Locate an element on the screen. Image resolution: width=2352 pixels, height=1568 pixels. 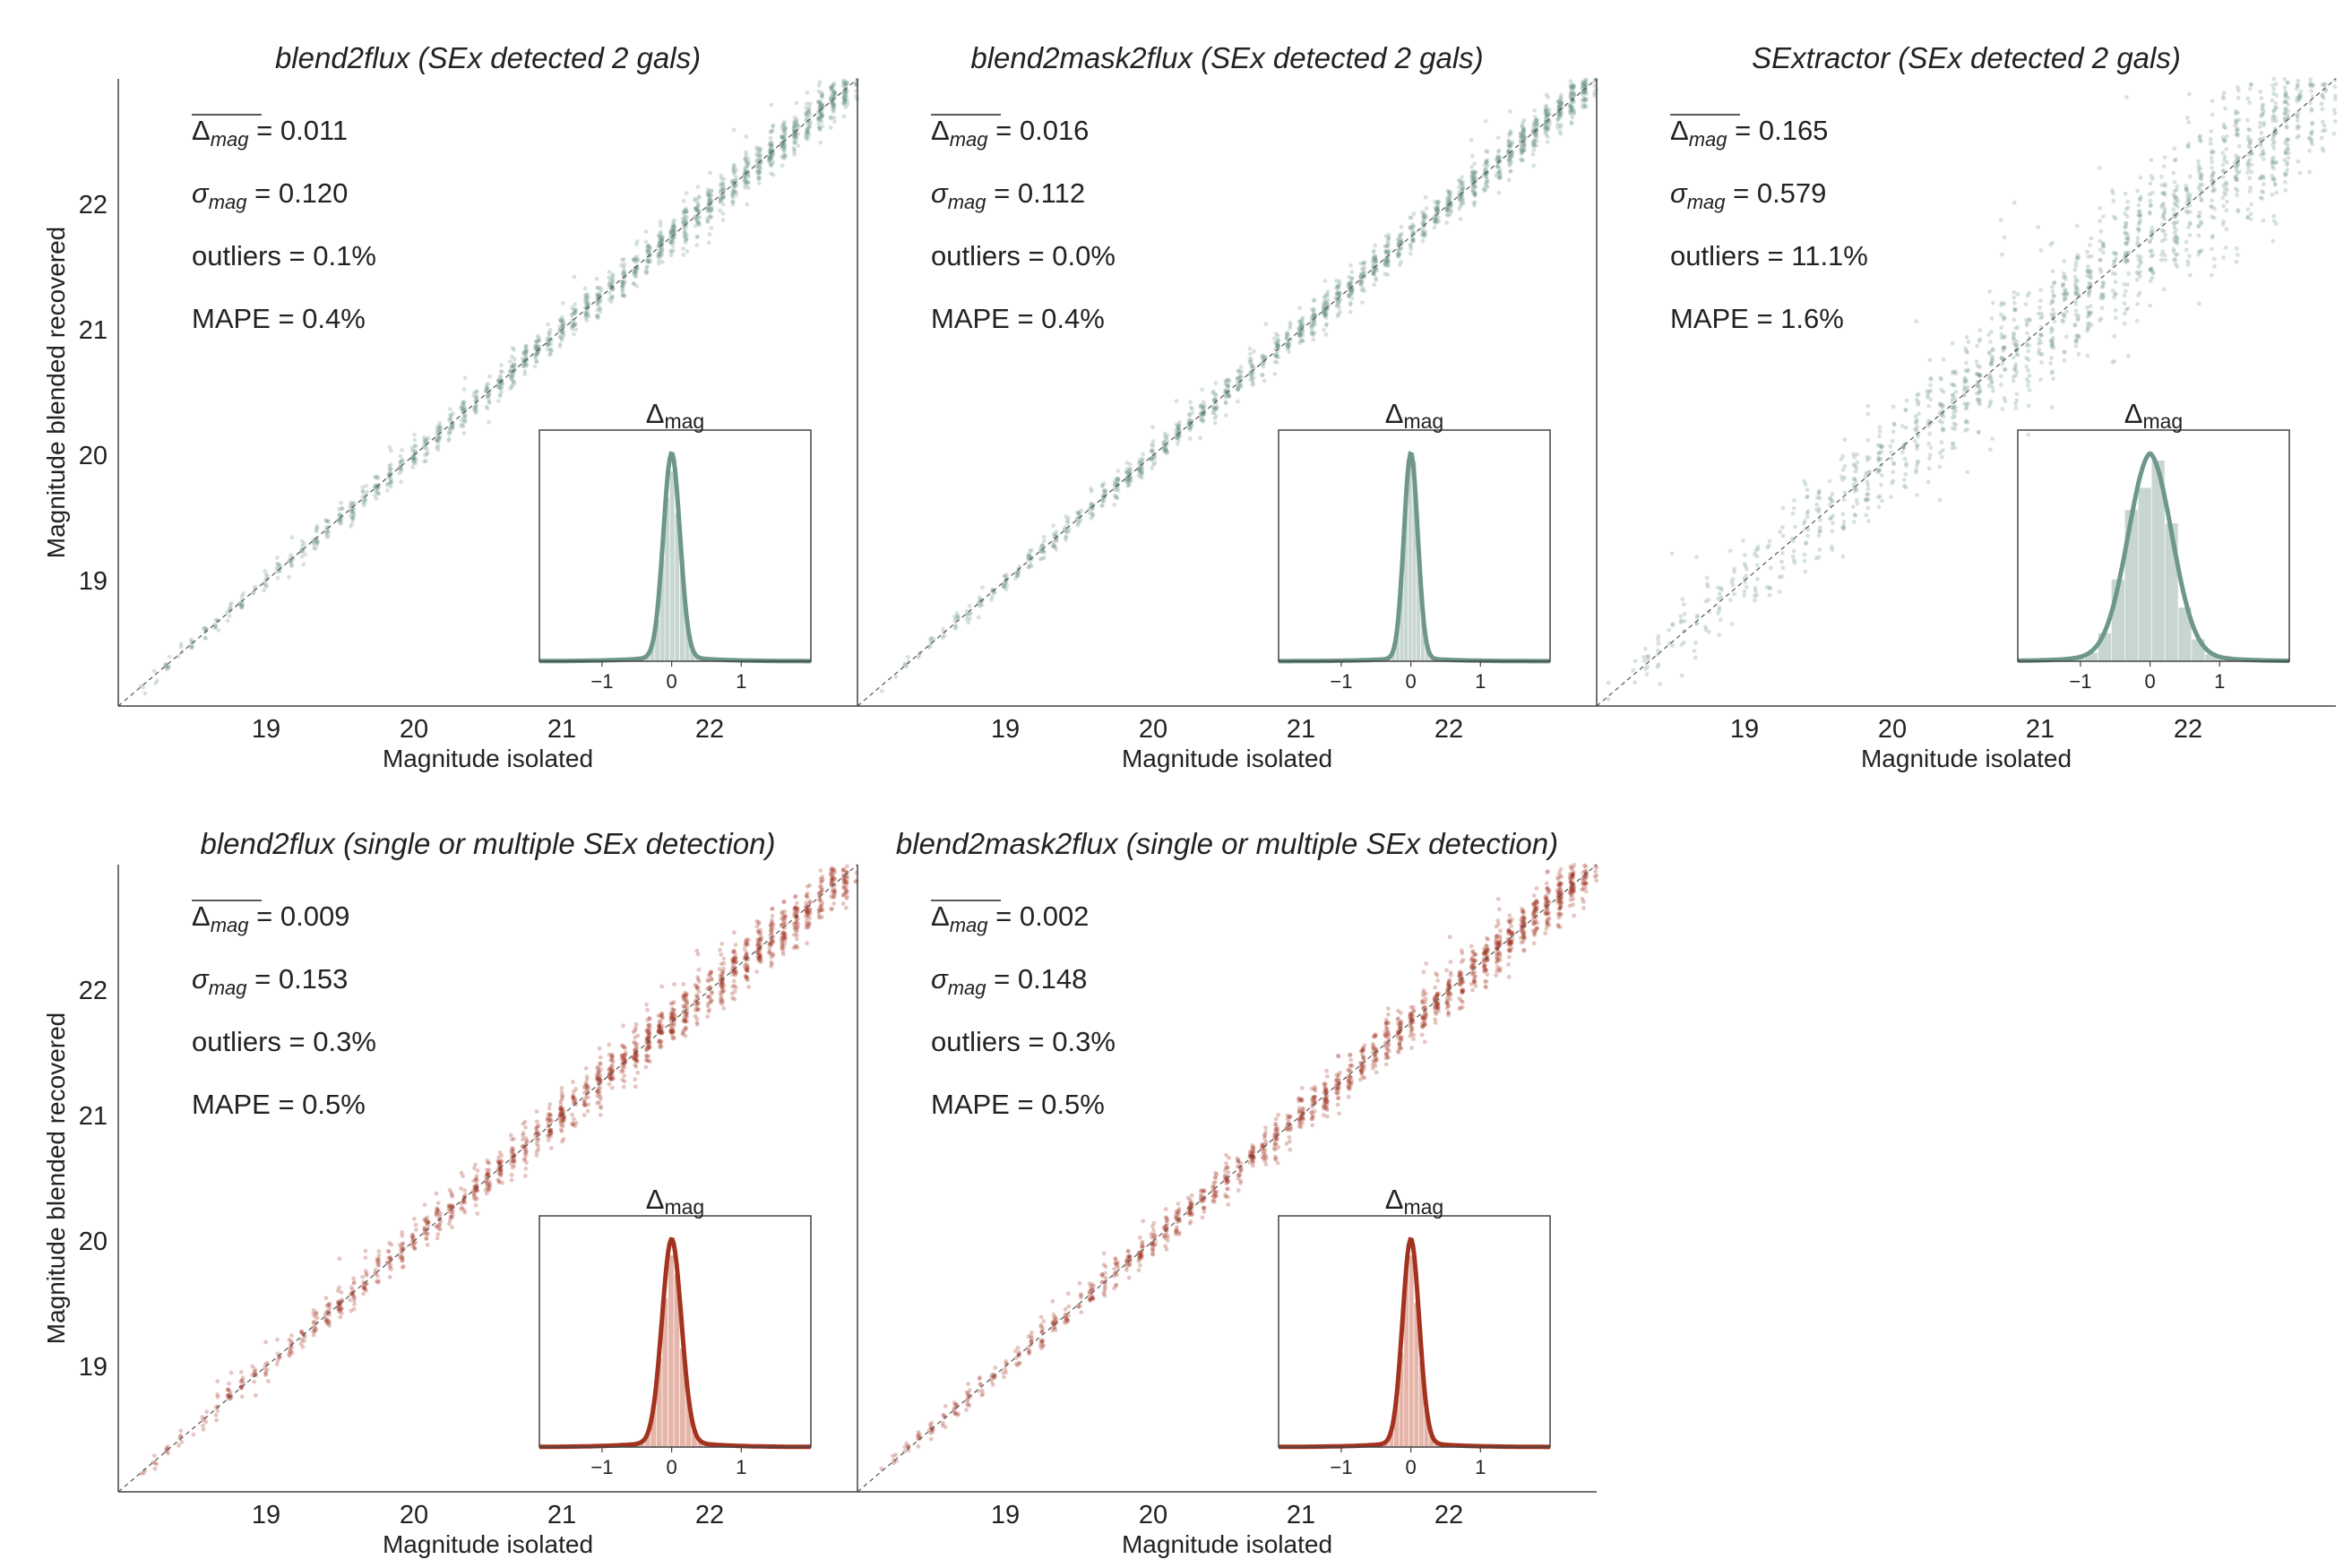
delta-subscript: mag is located at coordinates (969, 139).